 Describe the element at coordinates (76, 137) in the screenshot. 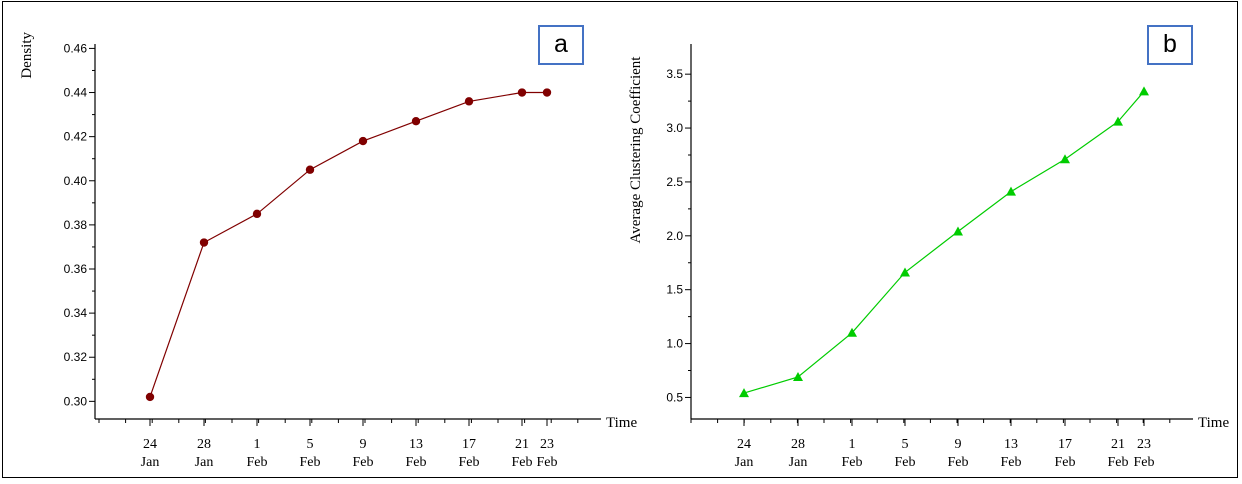

I see `y-tick-label: 0.42` at that location.